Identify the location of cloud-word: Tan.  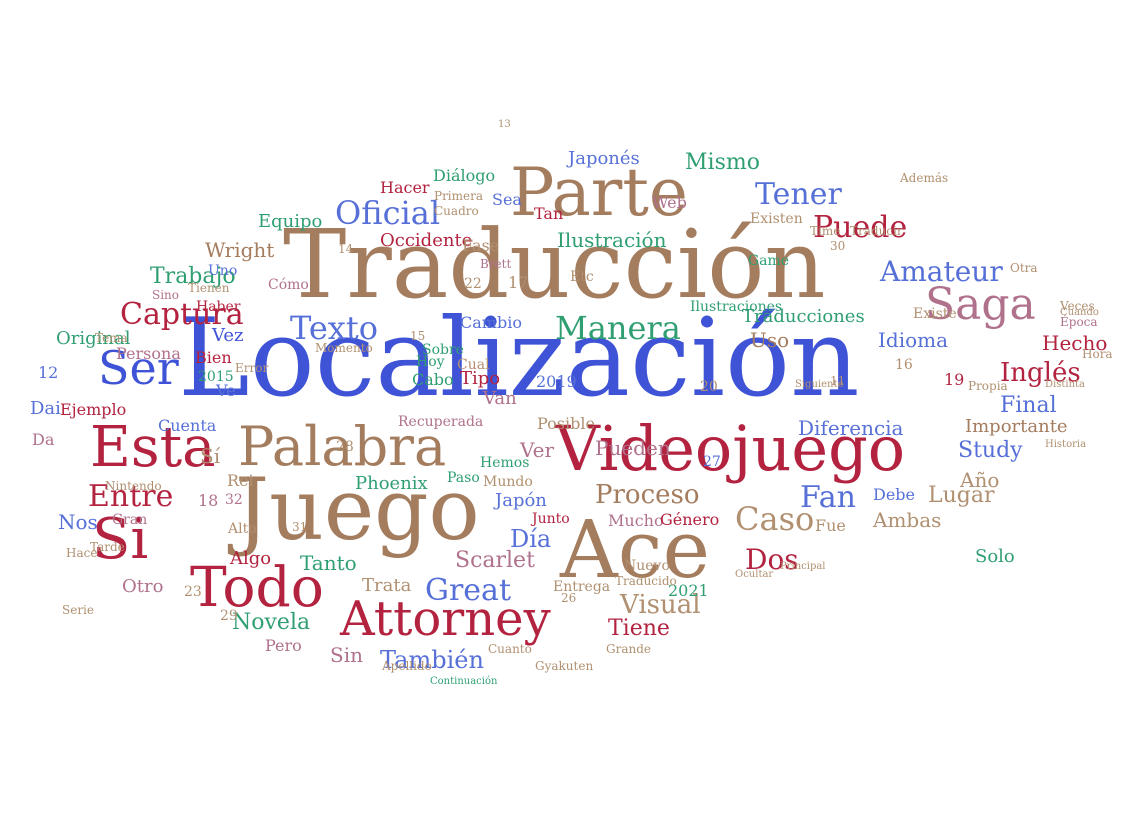
(549, 213).